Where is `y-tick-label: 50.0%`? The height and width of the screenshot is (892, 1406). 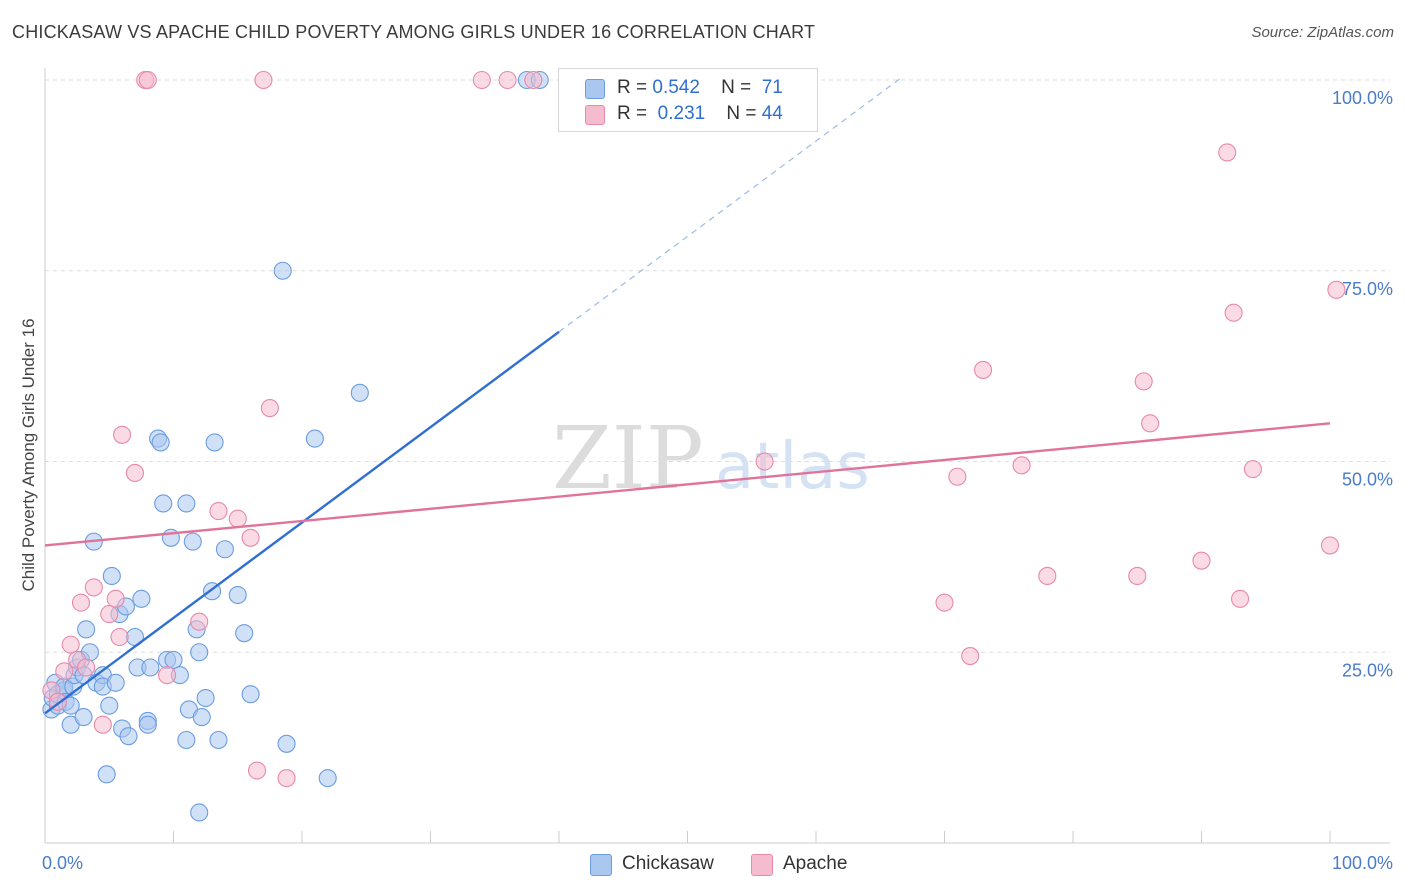
y-tick-label: 50.0% is located at coordinates (1367, 480).